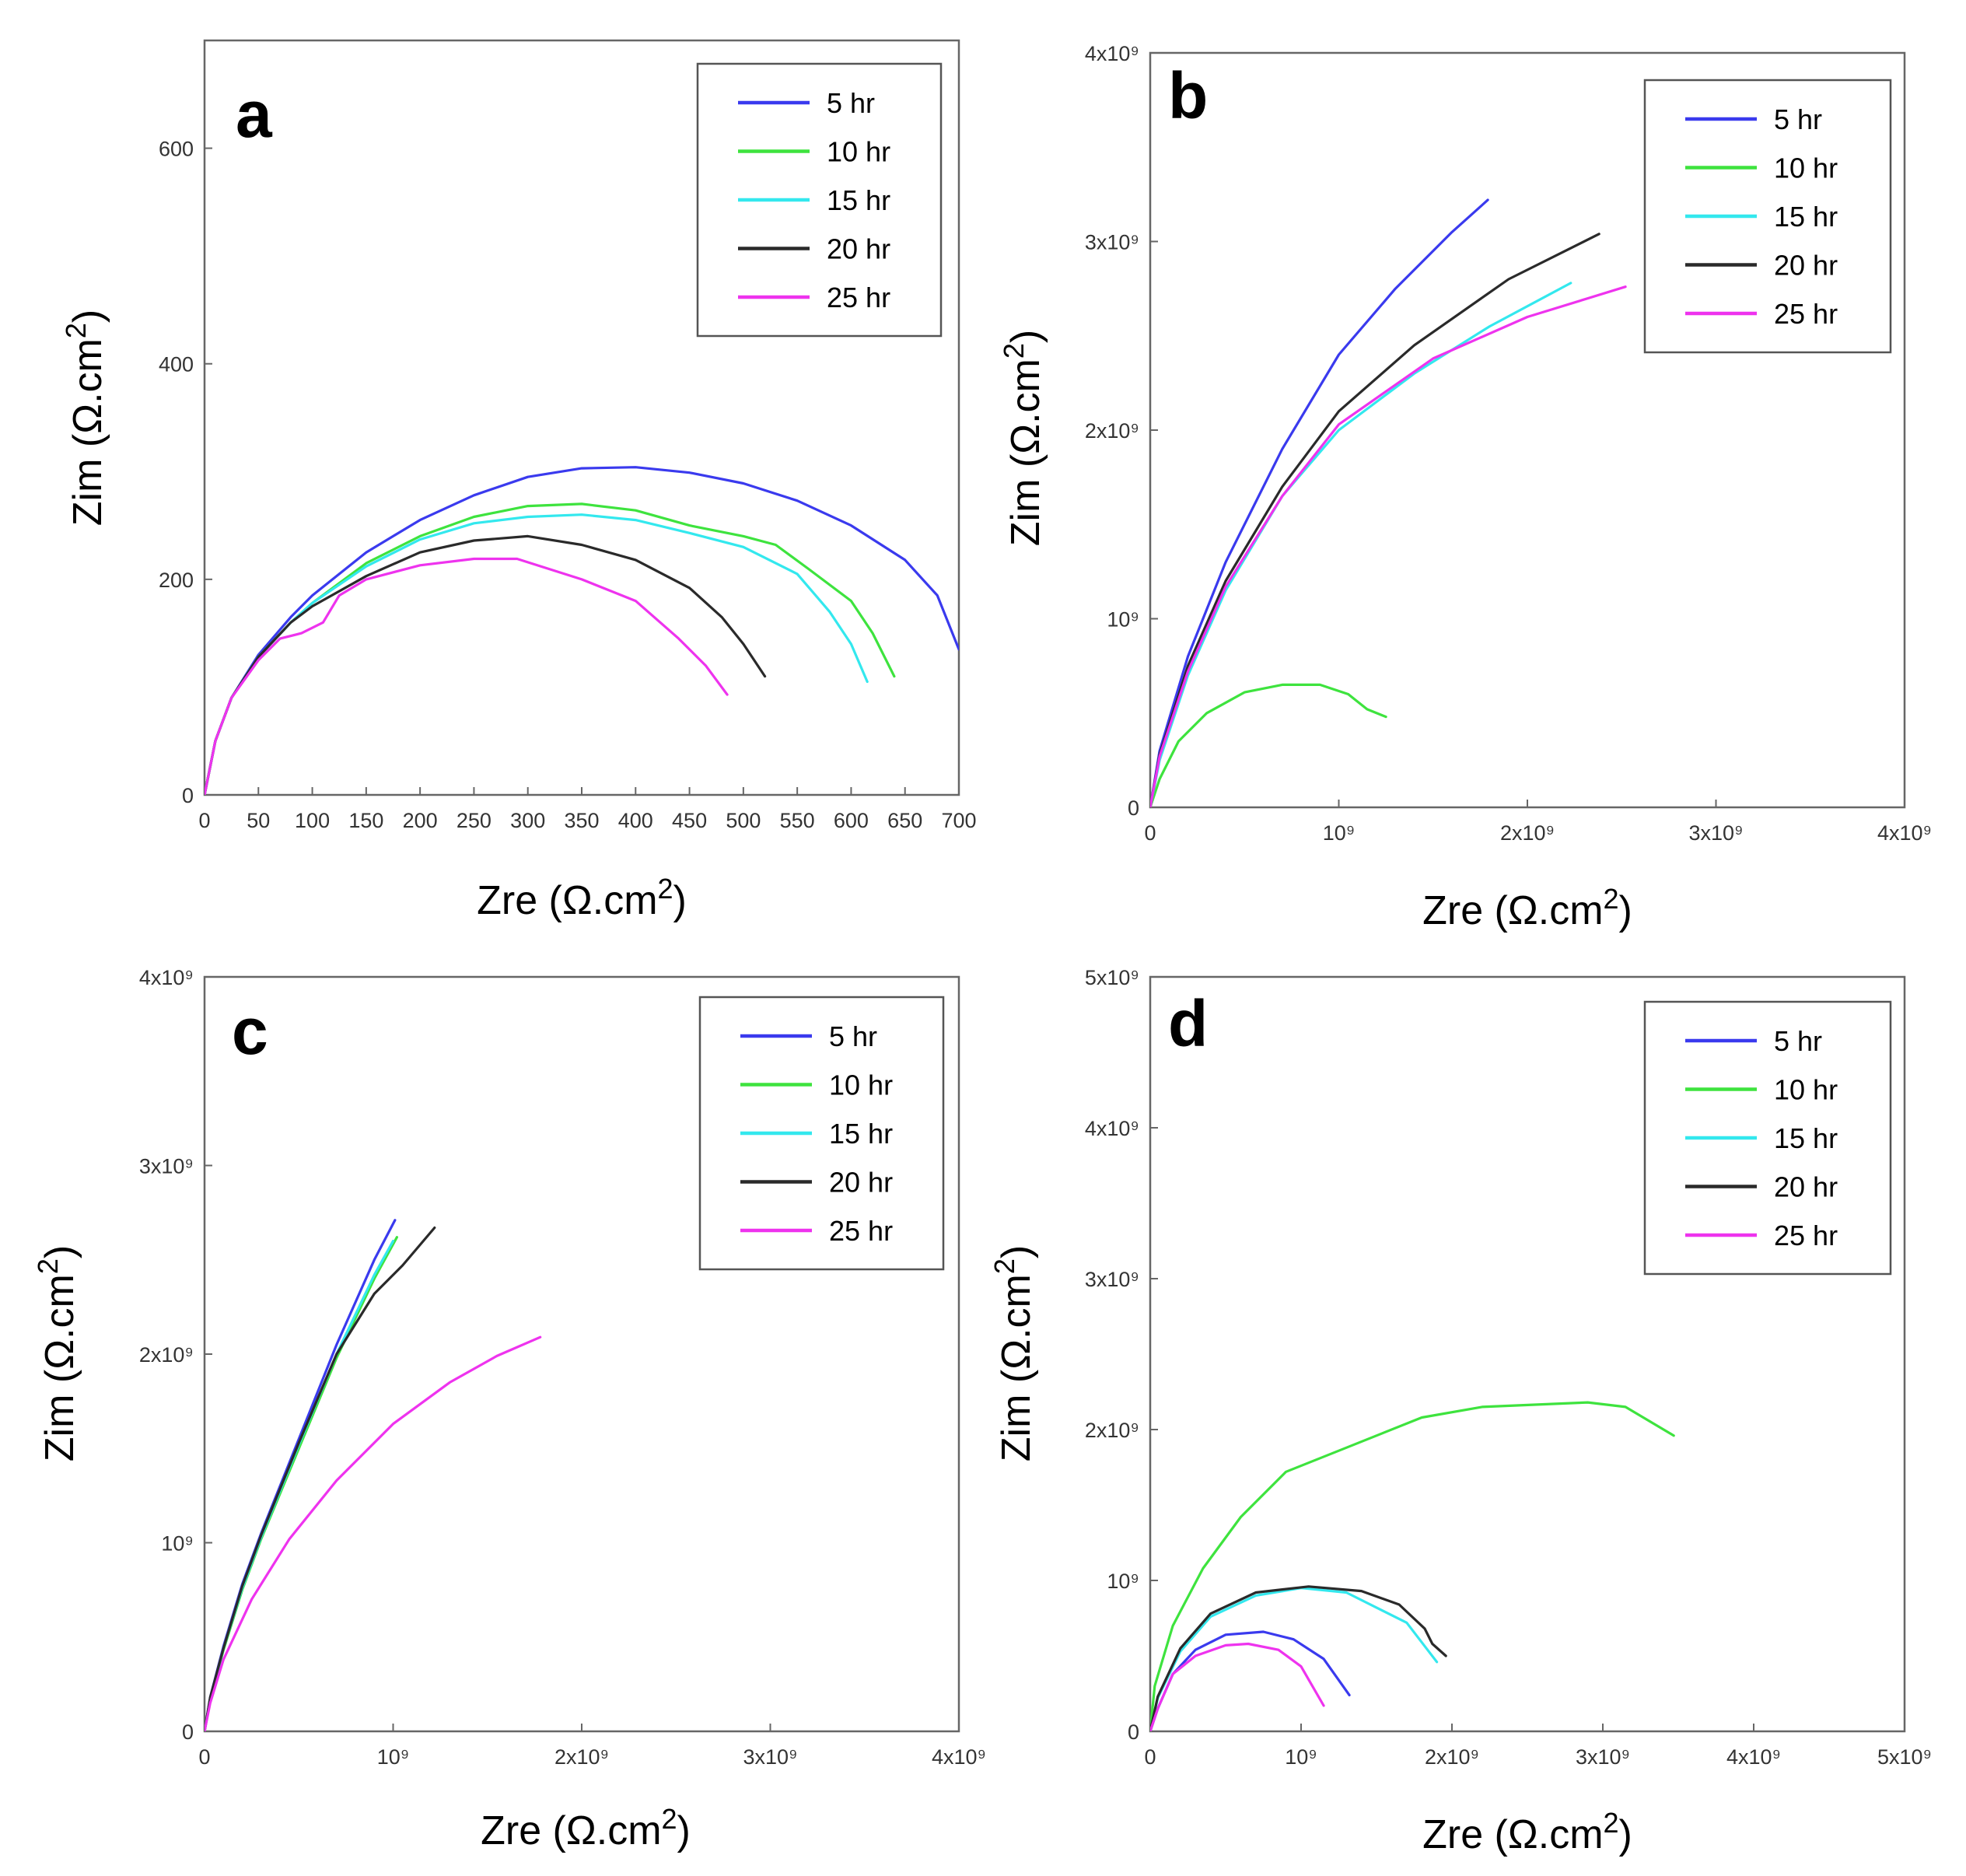  Describe the element at coordinates (1904, 1757) in the screenshot. I see `x-tick-label: 5x10⁹` at that location.